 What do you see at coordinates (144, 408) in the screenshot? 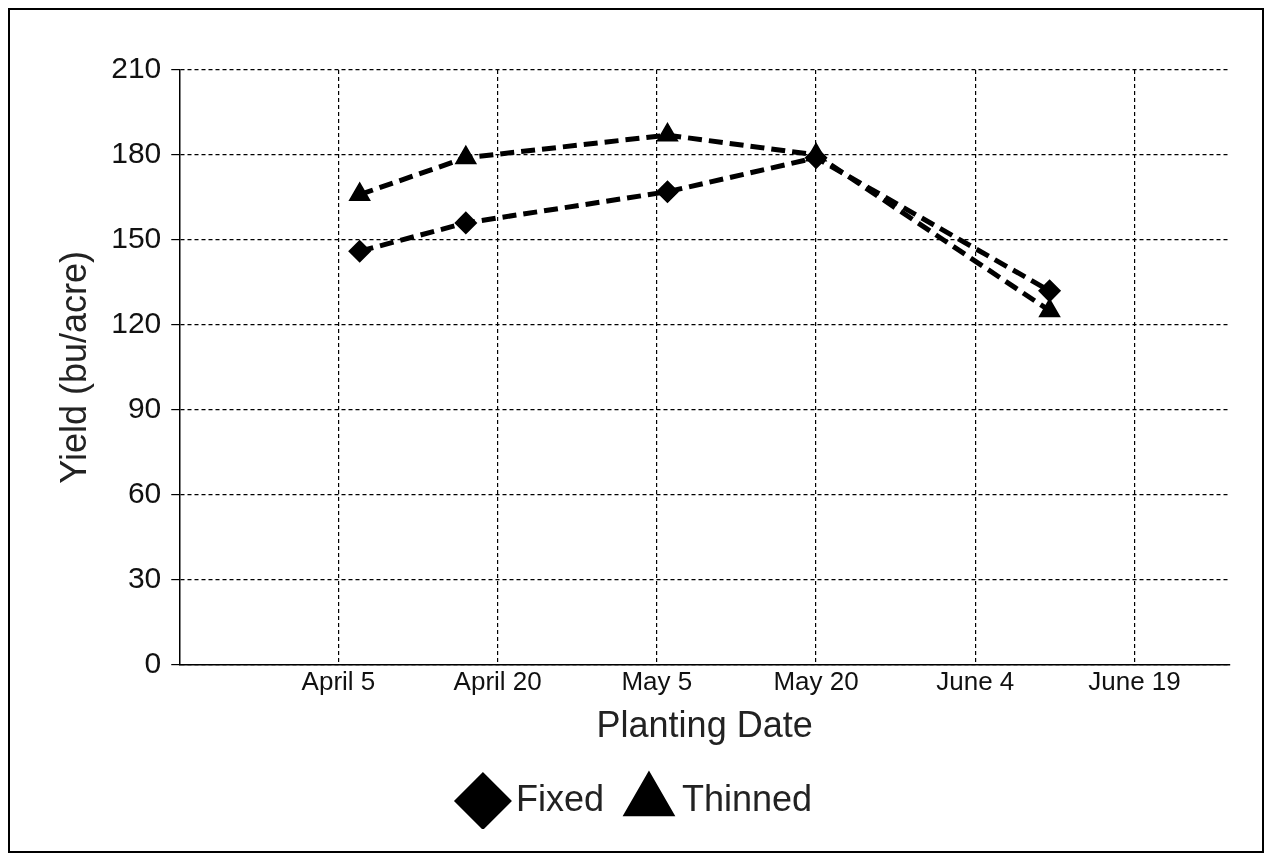
I see `y-tick-label: 90` at bounding box center [144, 408].